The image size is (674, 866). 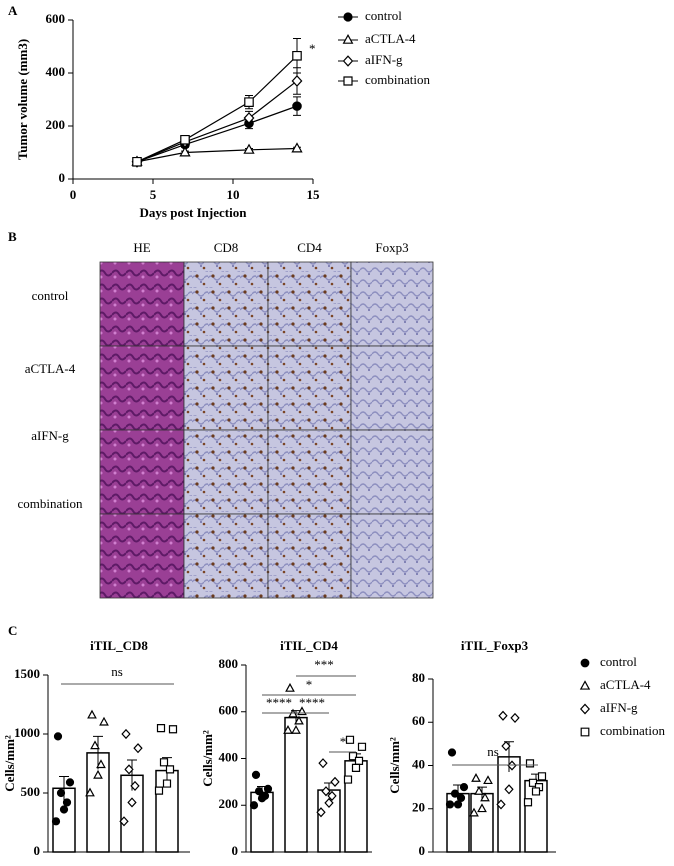 I want to click on y-tick-label: 600, so click(x=229, y=710).